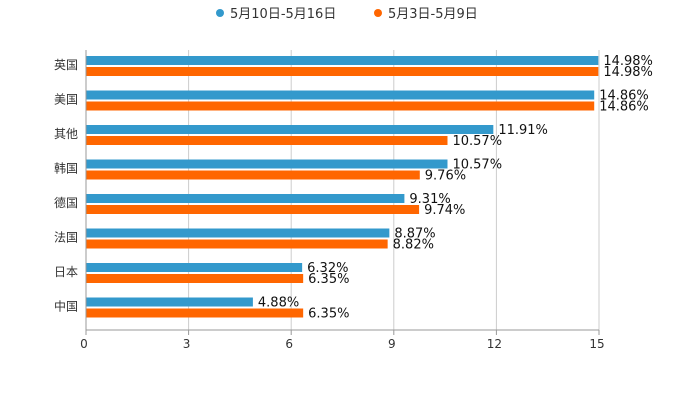  What do you see at coordinates (289, 344) in the screenshot?
I see `x-tick-label-6: 6` at bounding box center [289, 344].